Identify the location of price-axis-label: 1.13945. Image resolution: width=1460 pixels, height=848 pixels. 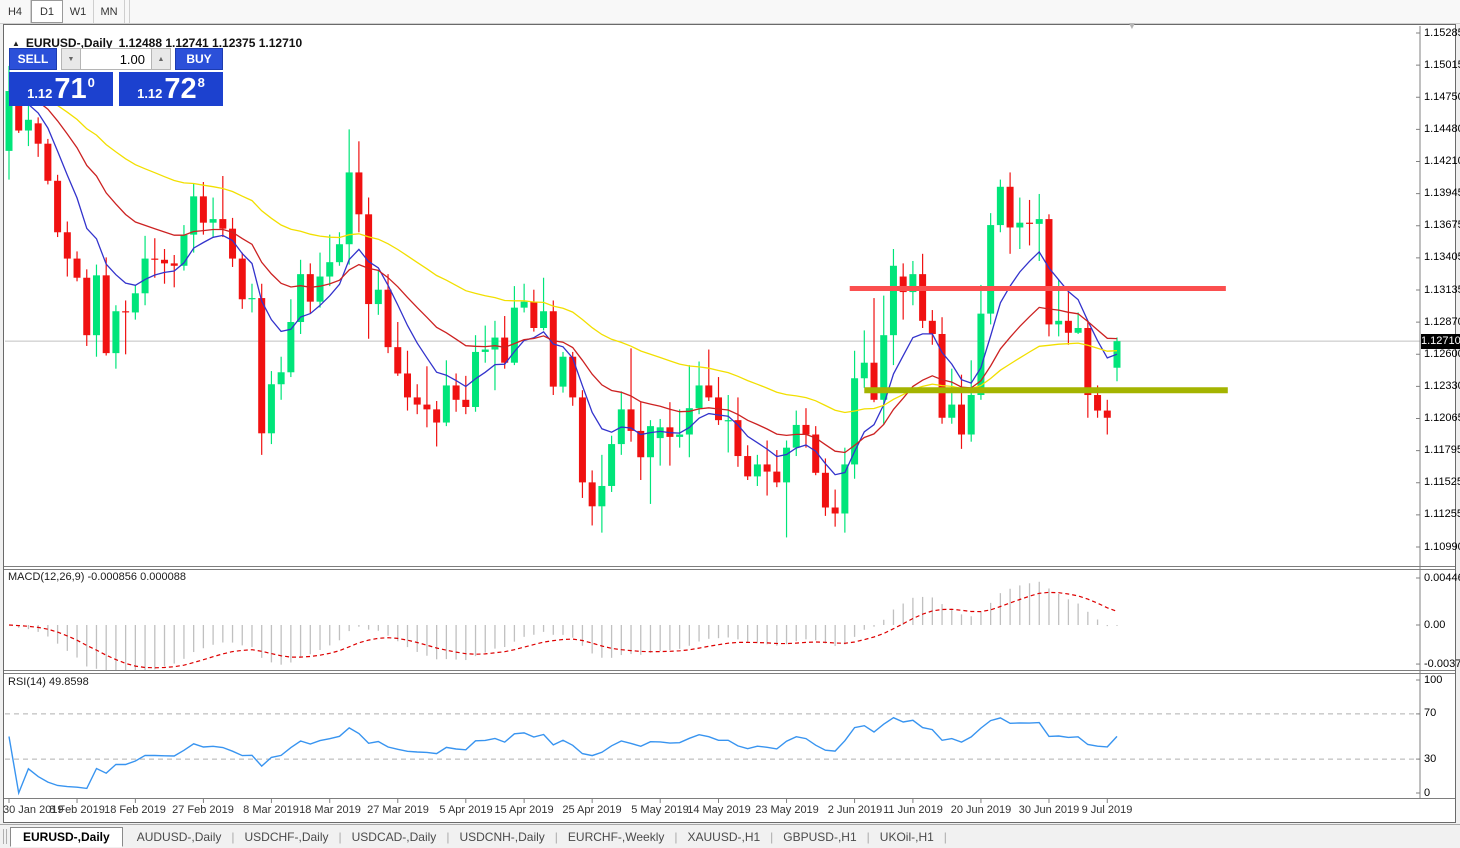
(1442, 193).